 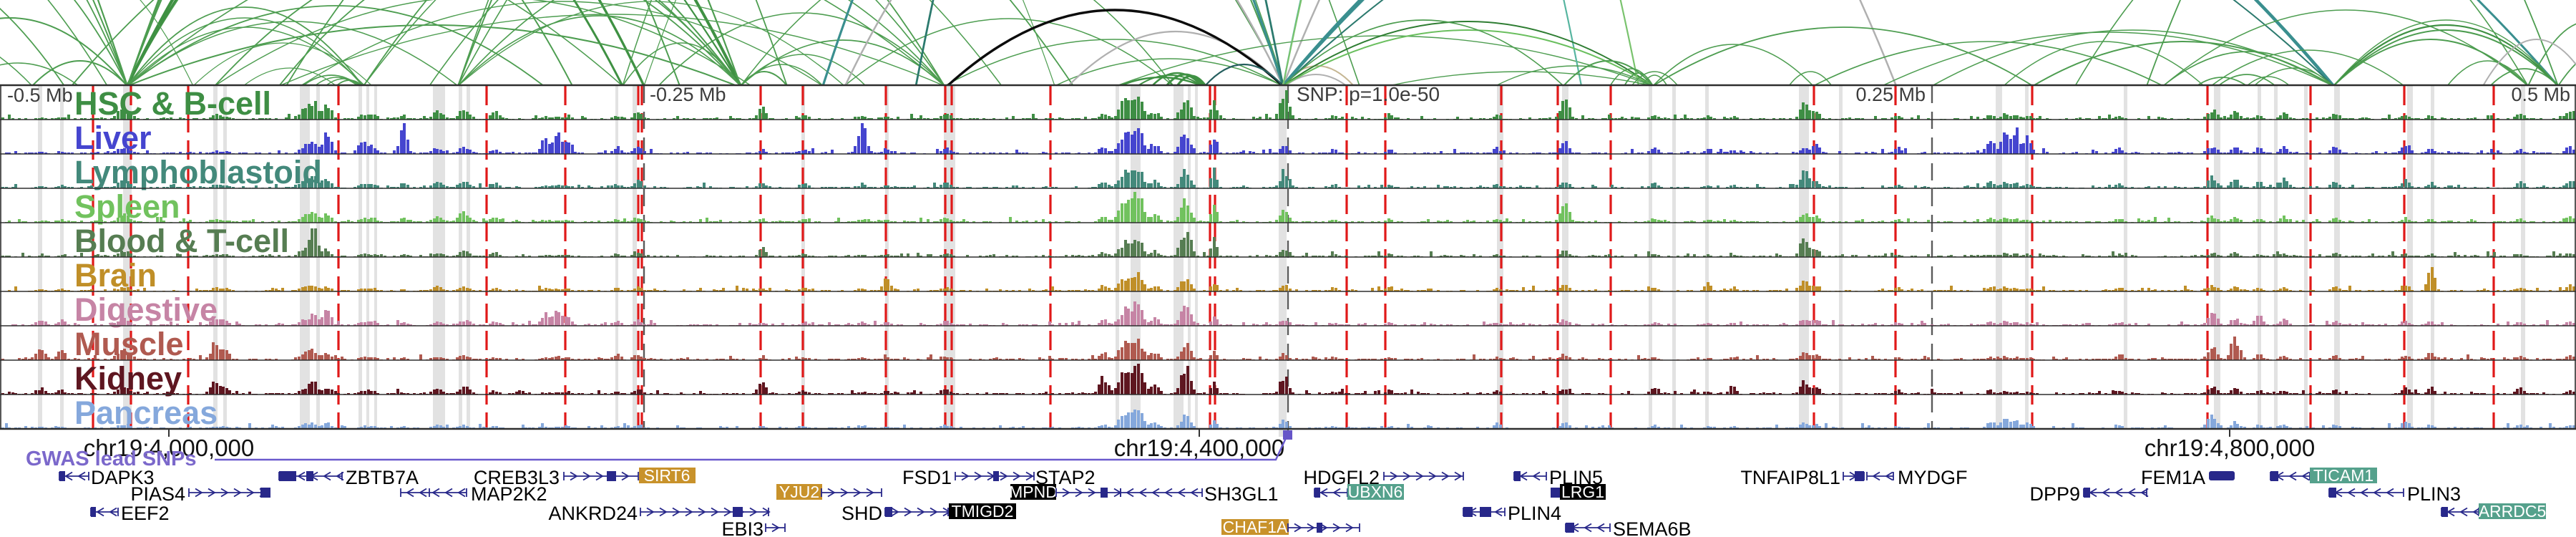 I want to click on svg-text: Muscle, so click(x=129, y=344).